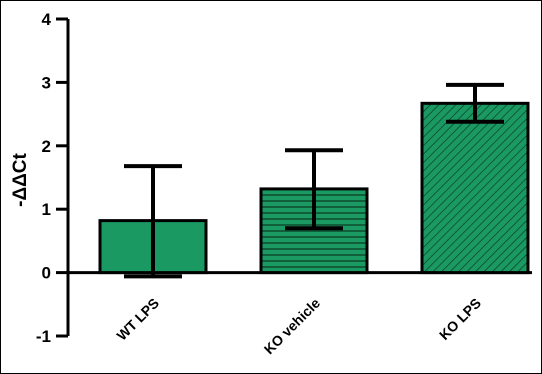 The image size is (542, 374). Describe the element at coordinates (46, 82) in the screenshot. I see `y-tick-label-4: 3` at that location.